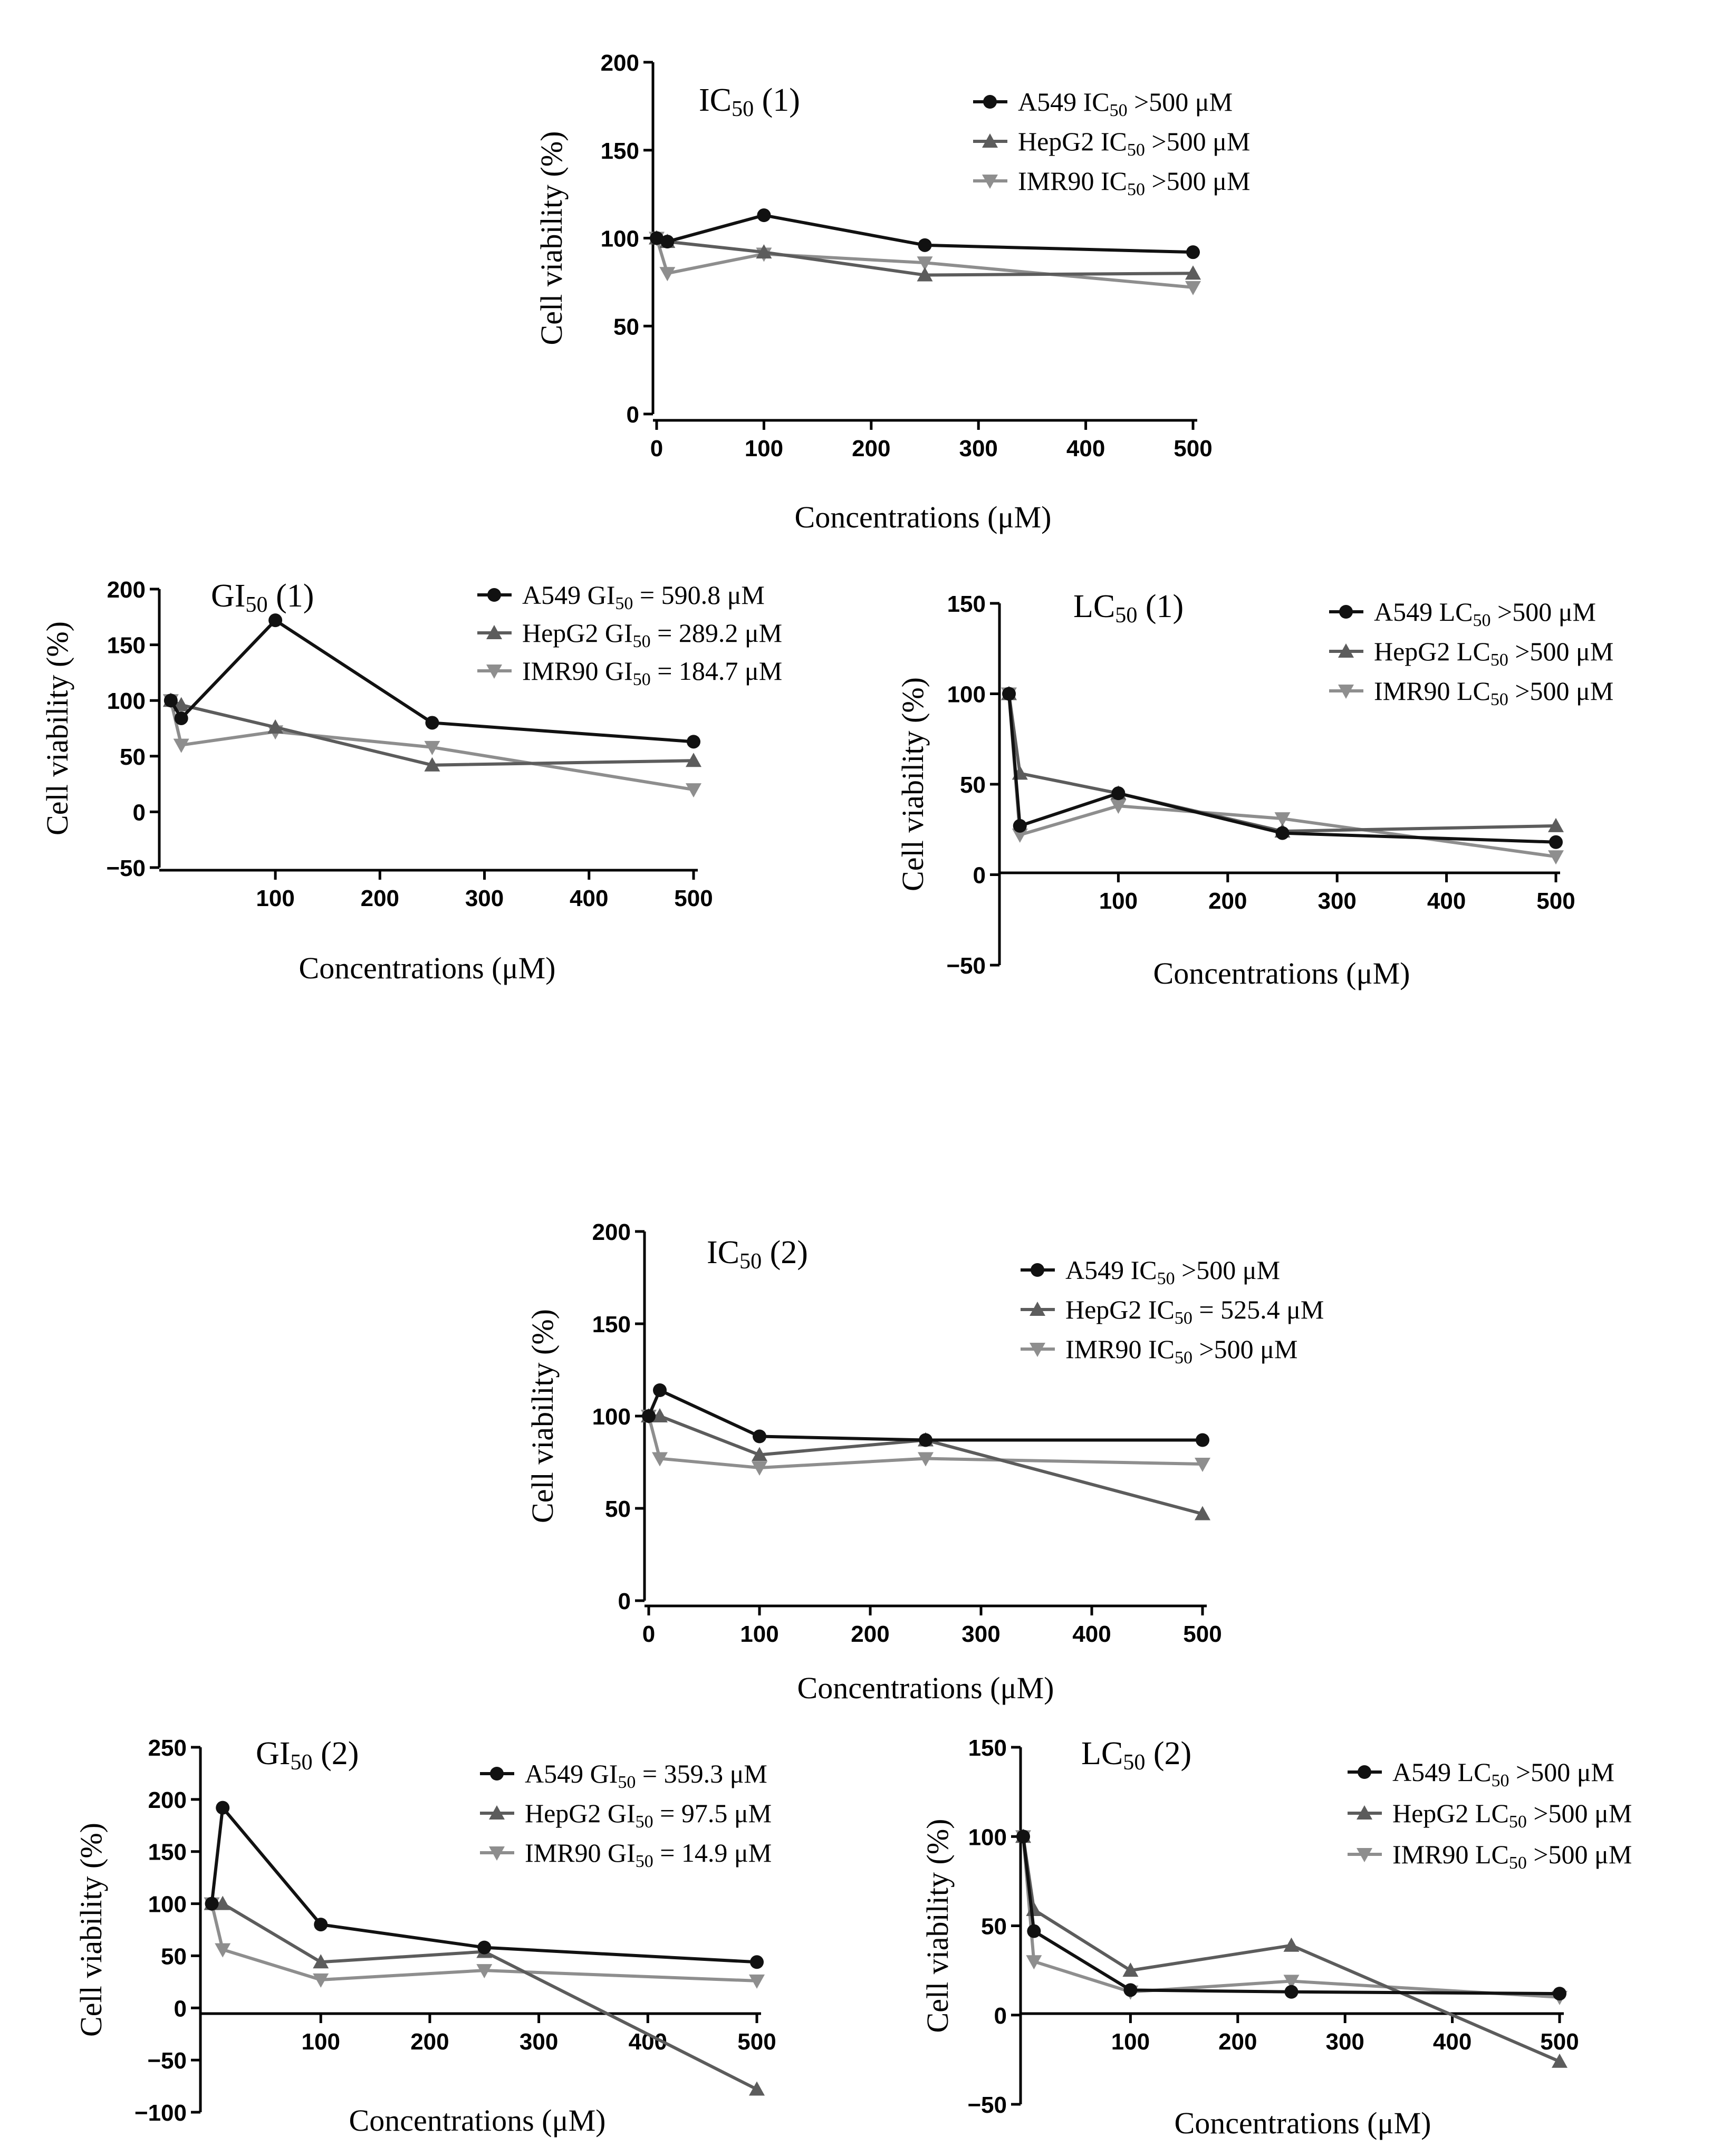  What do you see at coordinates (620, 63) in the screenshot?
I see `y-tick-label: 200` at bounding box center [620, 63].